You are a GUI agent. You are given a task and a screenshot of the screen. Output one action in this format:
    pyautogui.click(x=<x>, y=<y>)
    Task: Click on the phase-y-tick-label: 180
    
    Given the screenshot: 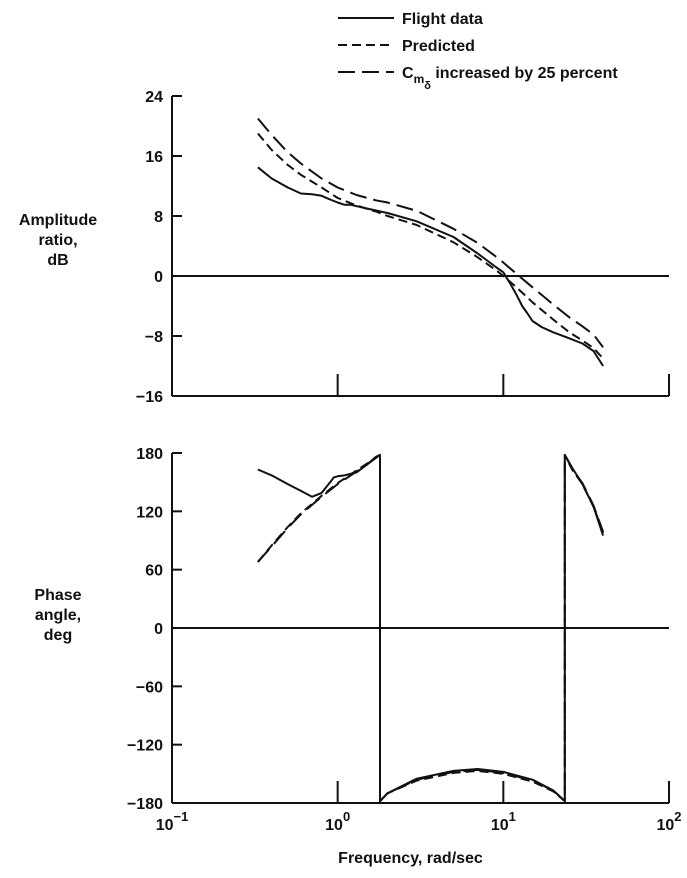 What is the action you would take?
    pyautogui.click(x=149, y=454)
    